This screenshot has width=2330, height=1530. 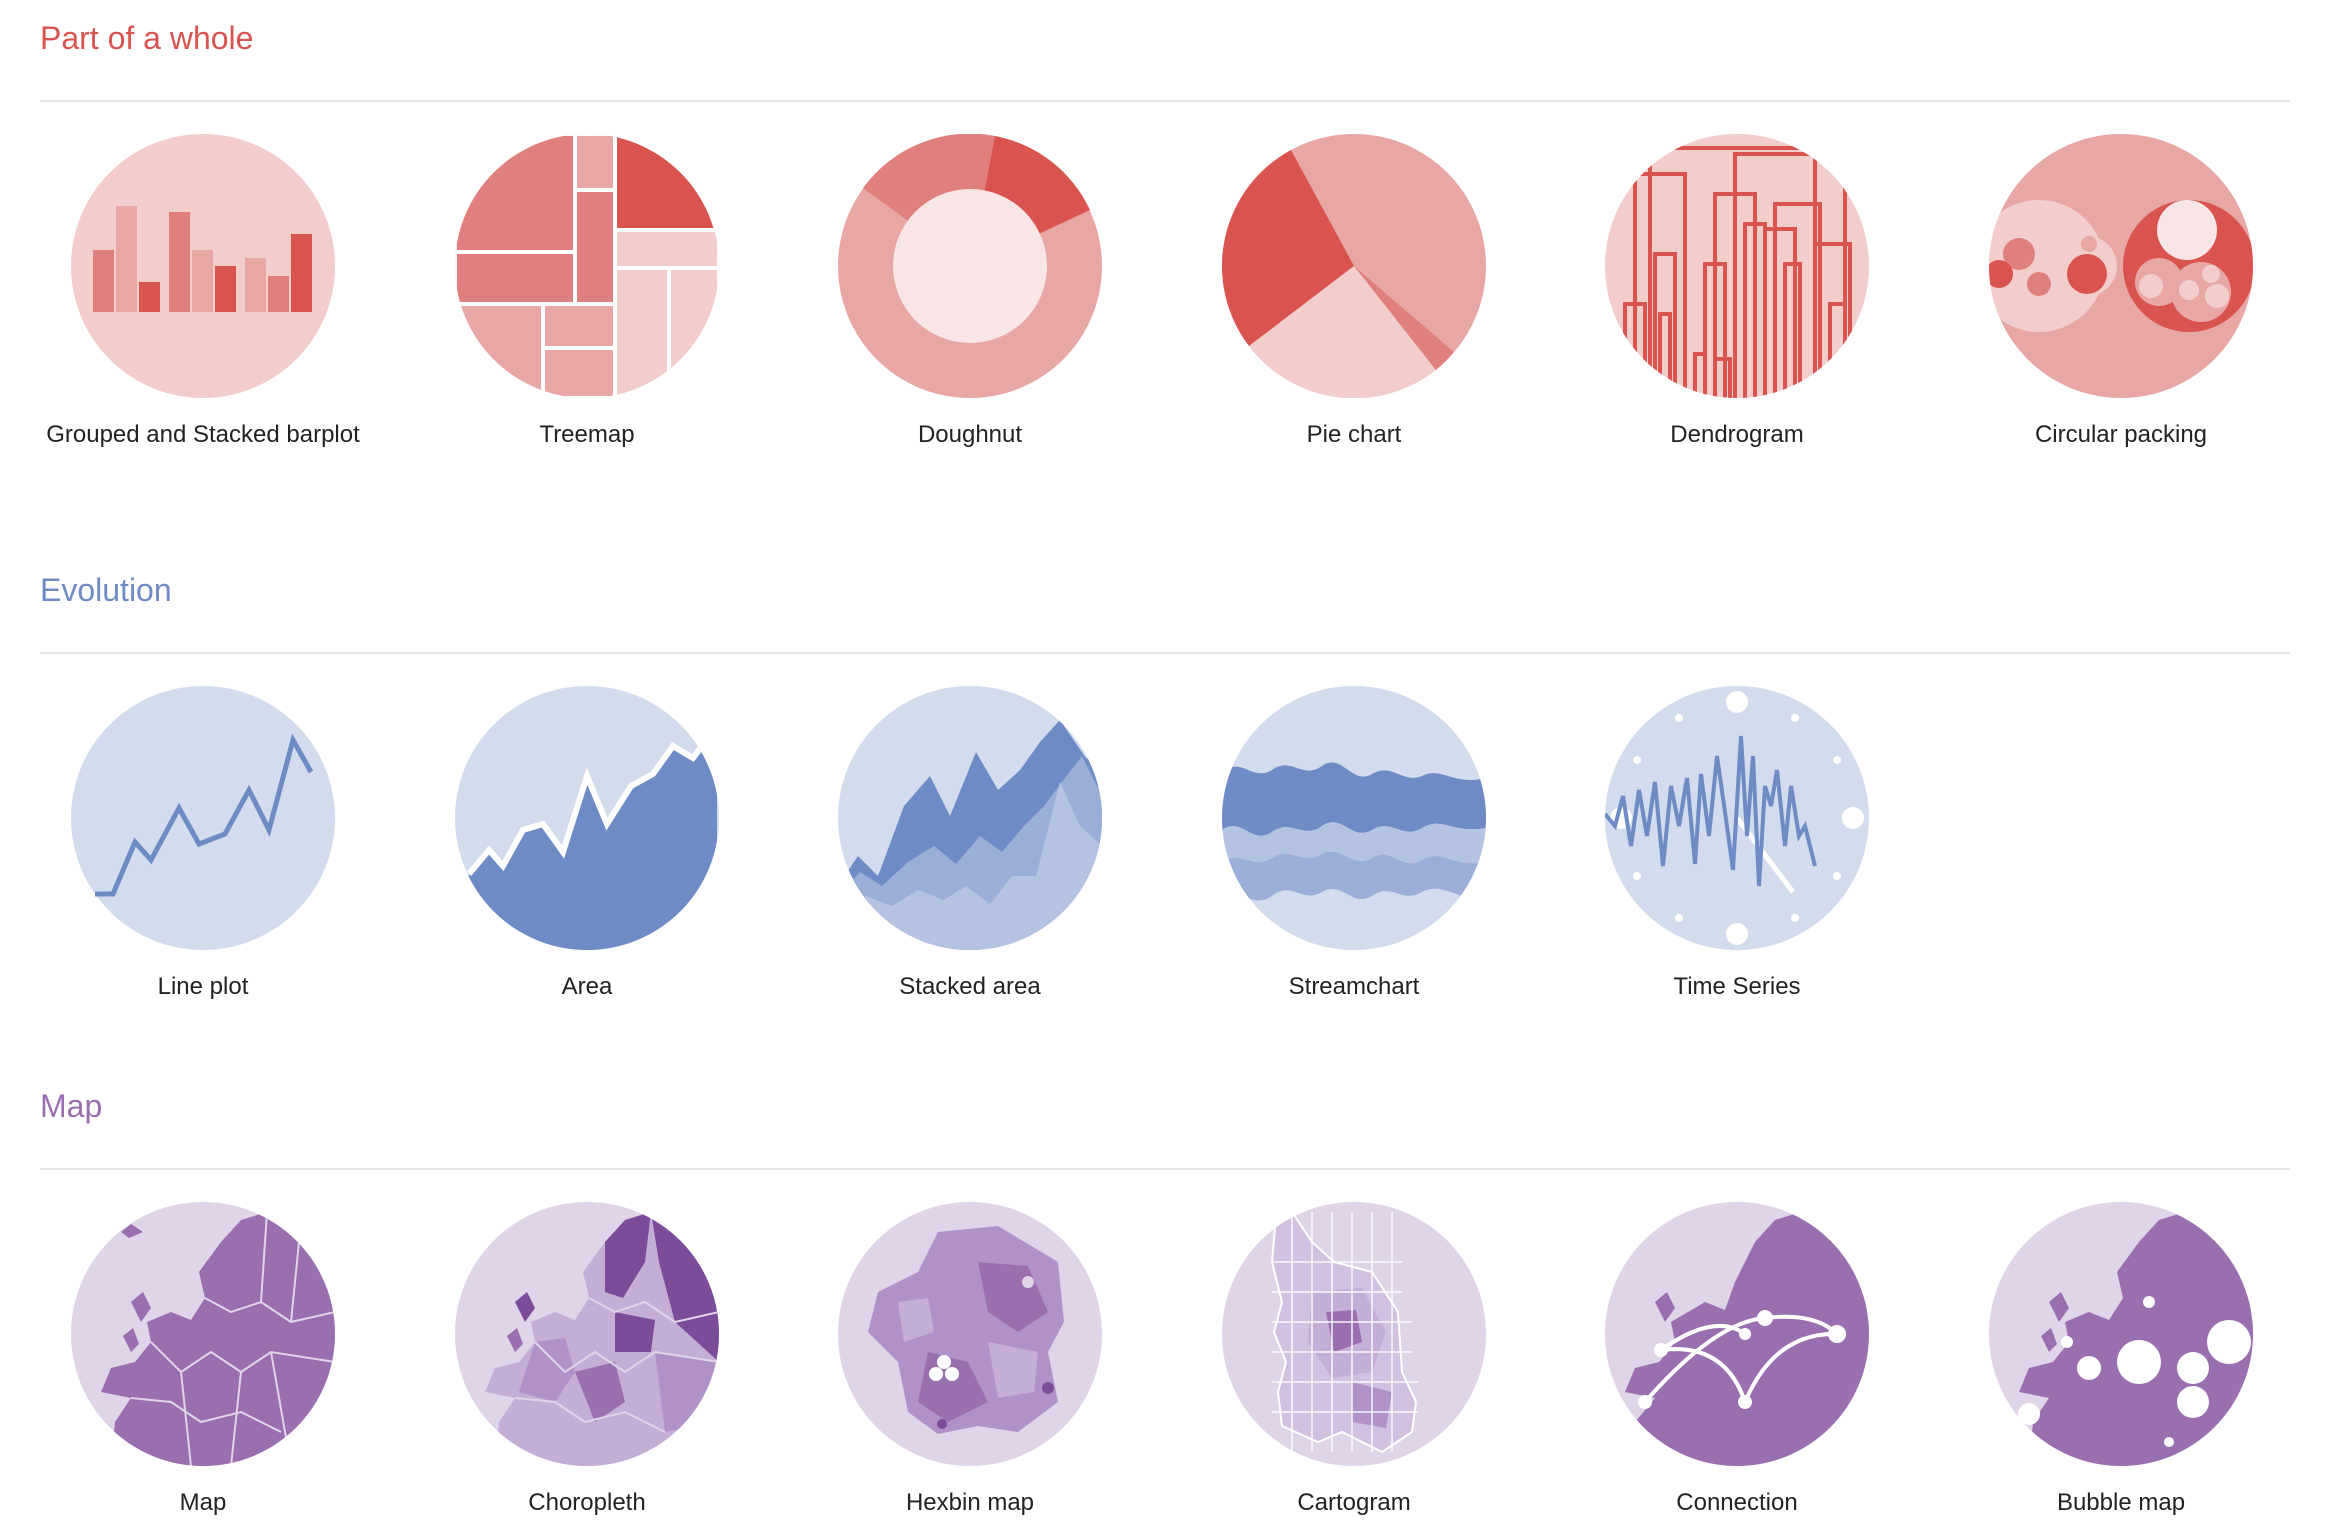 What do you see at coordinates (1354, 1334) in the screenshot?
I see `cartogram-icon` at bounding box center [1354, 1334].